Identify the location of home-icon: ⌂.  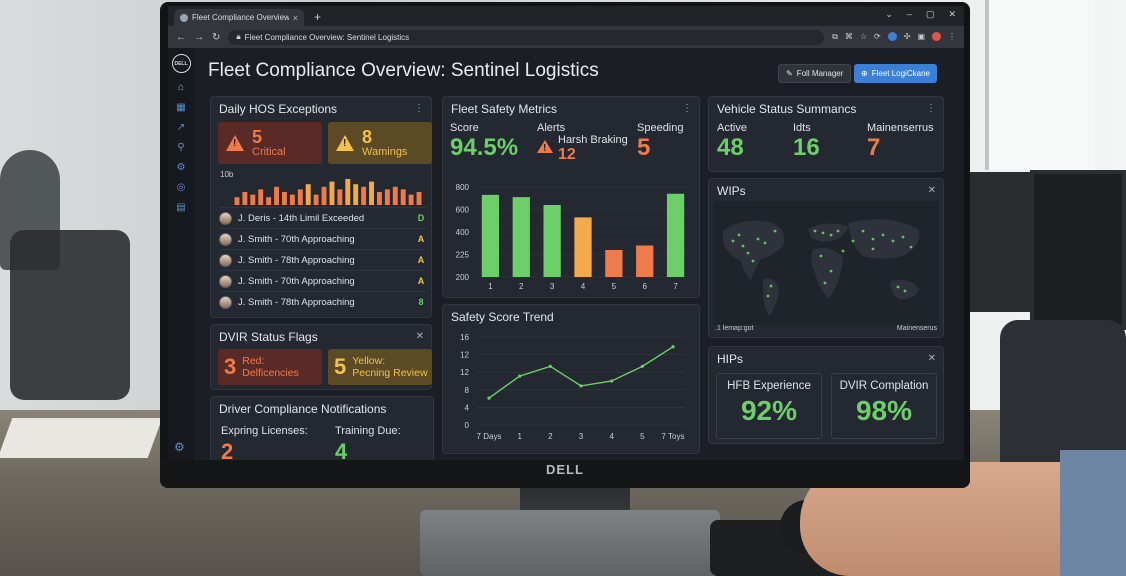
(181, 87).